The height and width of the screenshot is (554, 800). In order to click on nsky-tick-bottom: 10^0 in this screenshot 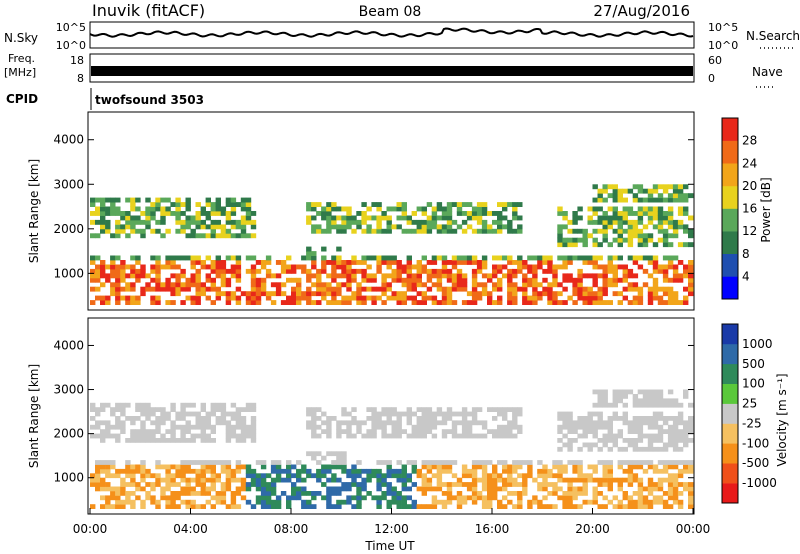, I will do `click(71, 45)`.